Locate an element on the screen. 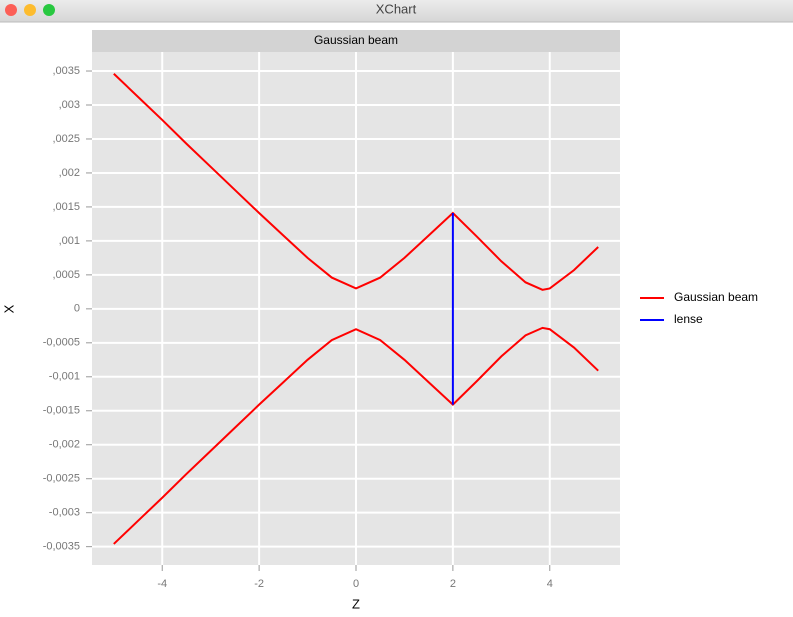 The image size is (793, 617). y-axis-label: X is located at coordinates (8, 308).